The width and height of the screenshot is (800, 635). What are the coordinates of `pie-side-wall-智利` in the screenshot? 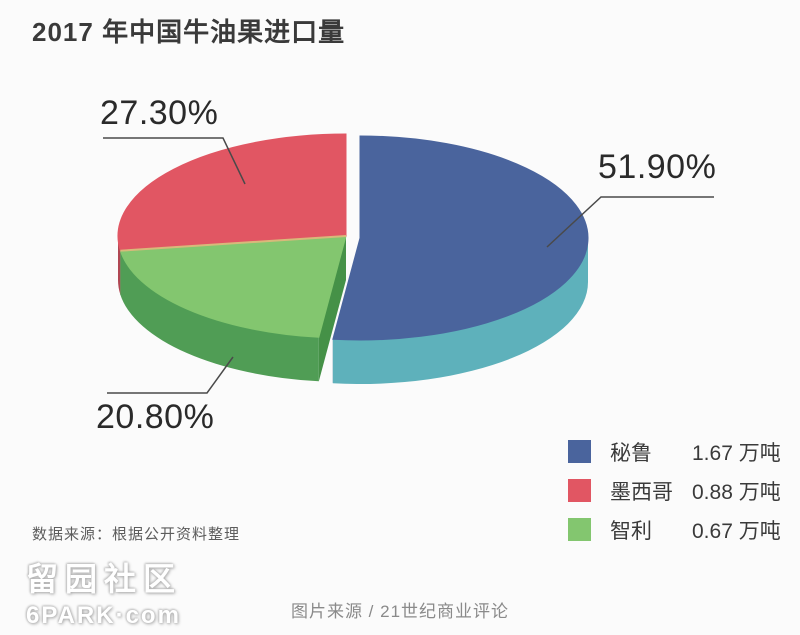 It's located at (219, 316).